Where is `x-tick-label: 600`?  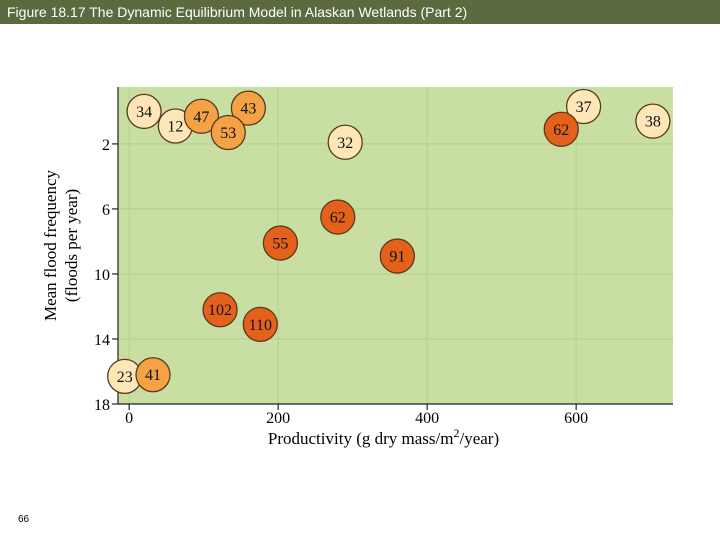
x-tick-label: 600 is located at coordinates (576, 418).